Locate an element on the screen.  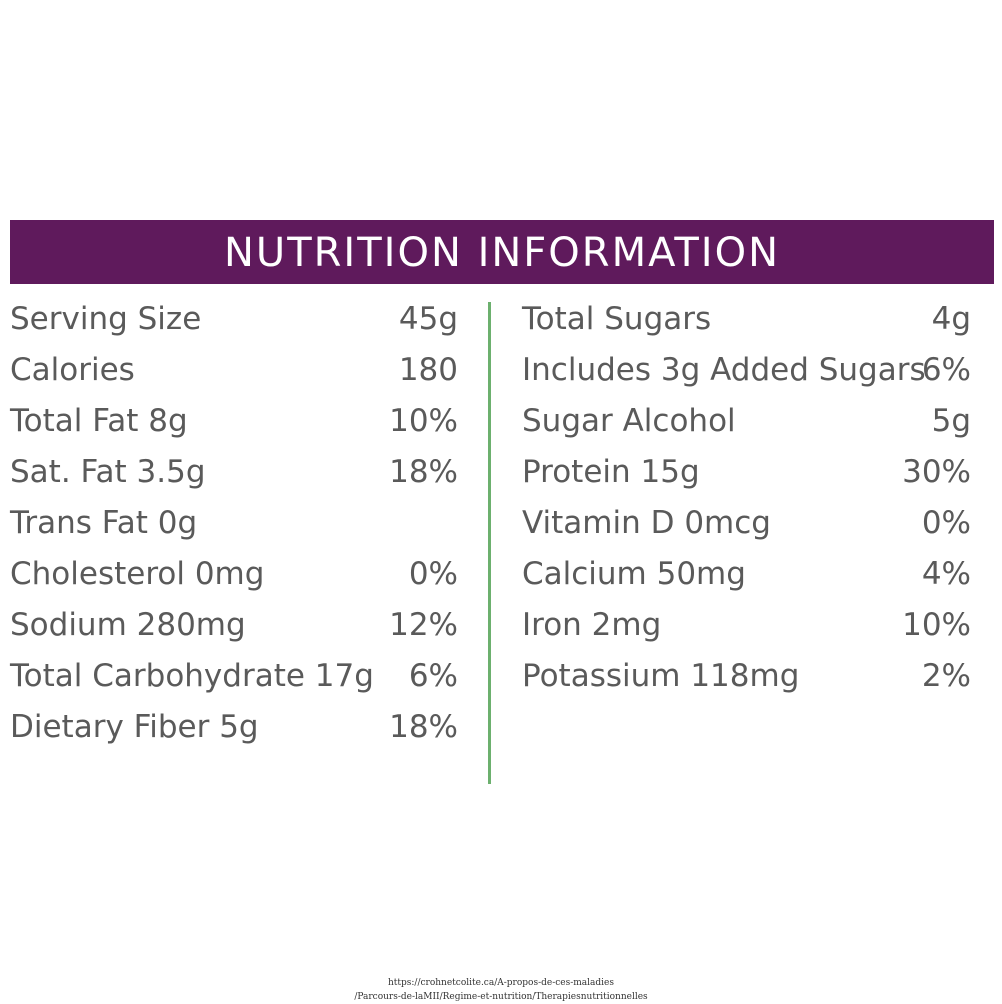
nutrient-row: Total Fat 8g 10% is located at coordinates (235, 421).